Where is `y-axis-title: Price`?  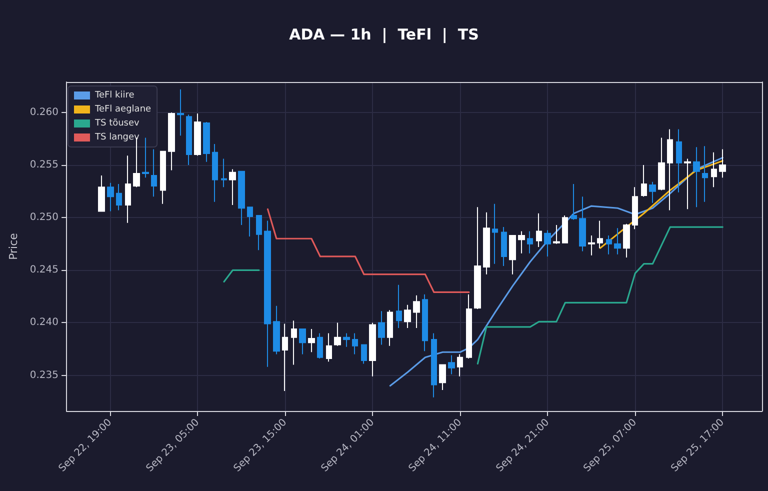 y-axis-title: Price is located at coordinates (13, 246).